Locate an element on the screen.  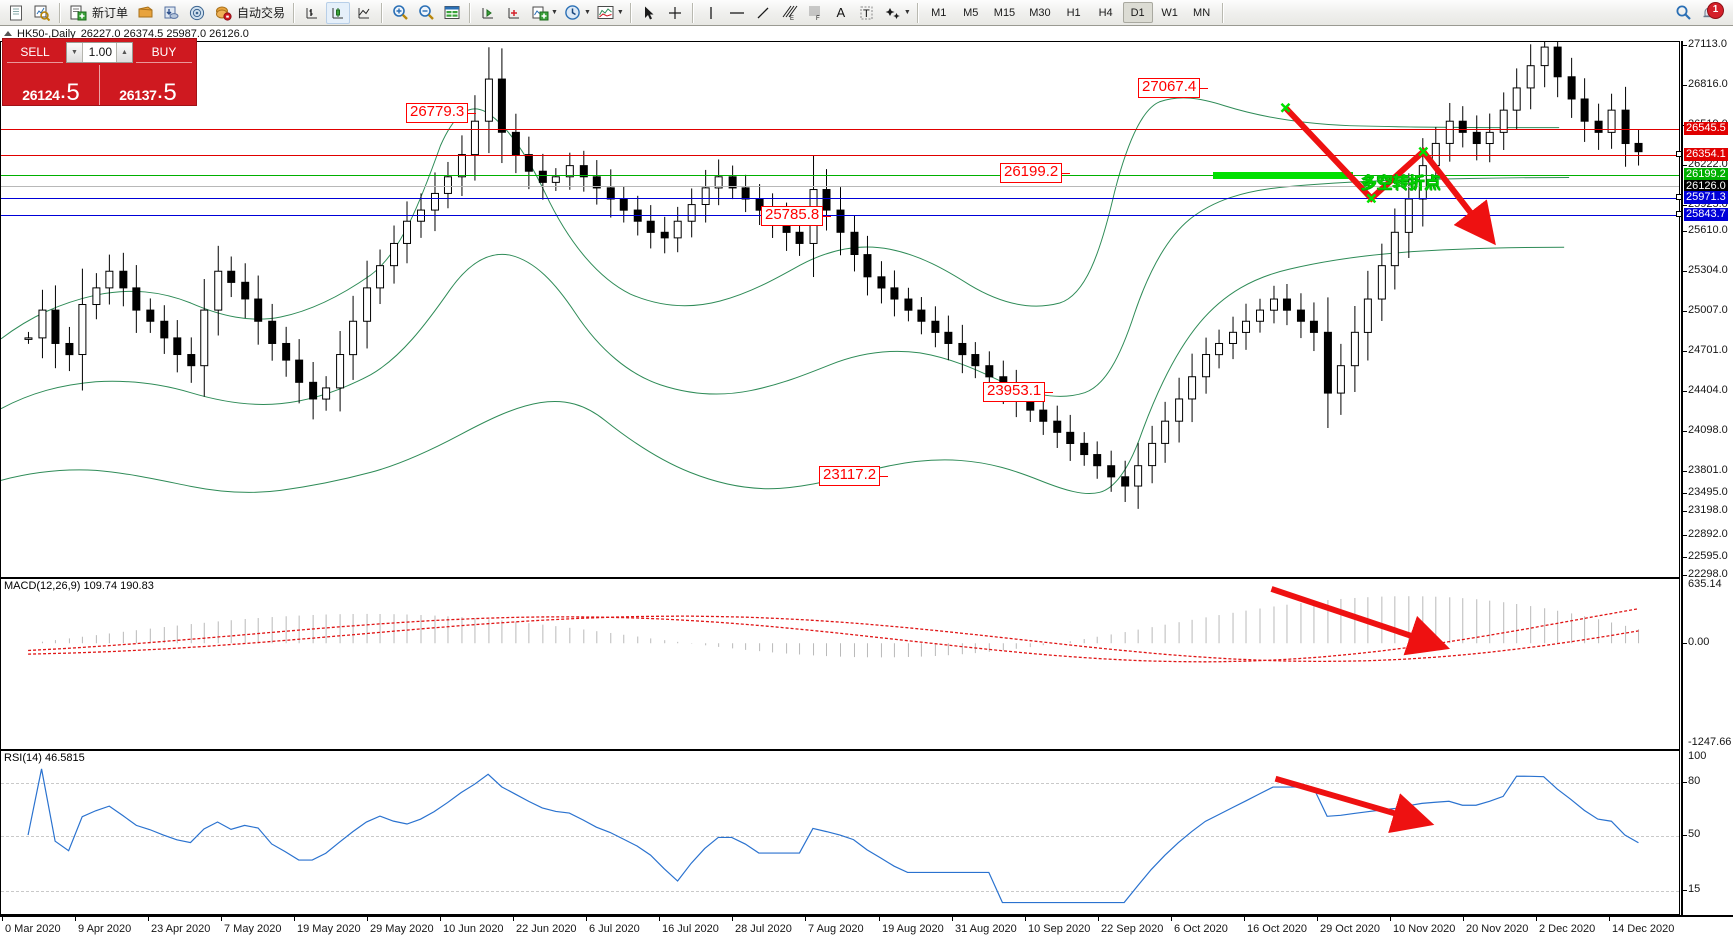
rsi-label: RSI(14) 46.5815 is located at coordinates (44, 758).